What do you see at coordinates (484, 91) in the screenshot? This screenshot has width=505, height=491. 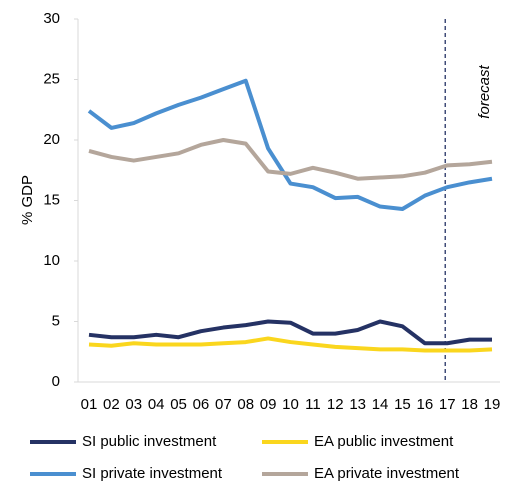 I see `forecast-annotation: forecast` at bounding box center [484, 91].